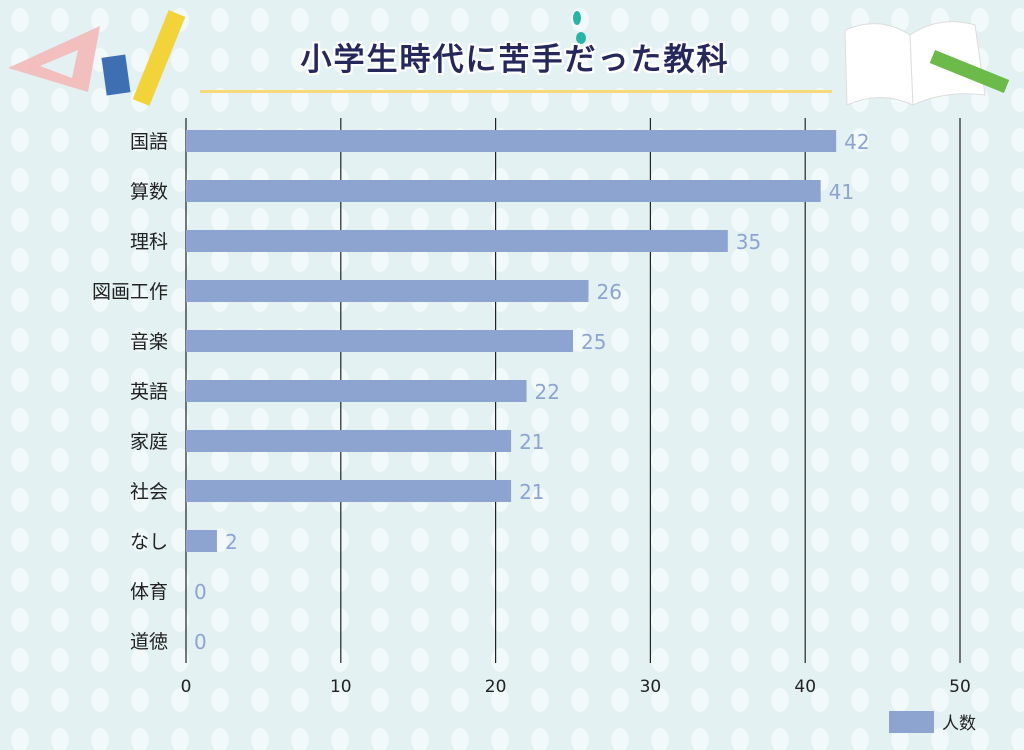  What do you see at coordinates (341, 687) in the screenshot?
I see `x-tick-label: 10` at bounding box center [341, 687].